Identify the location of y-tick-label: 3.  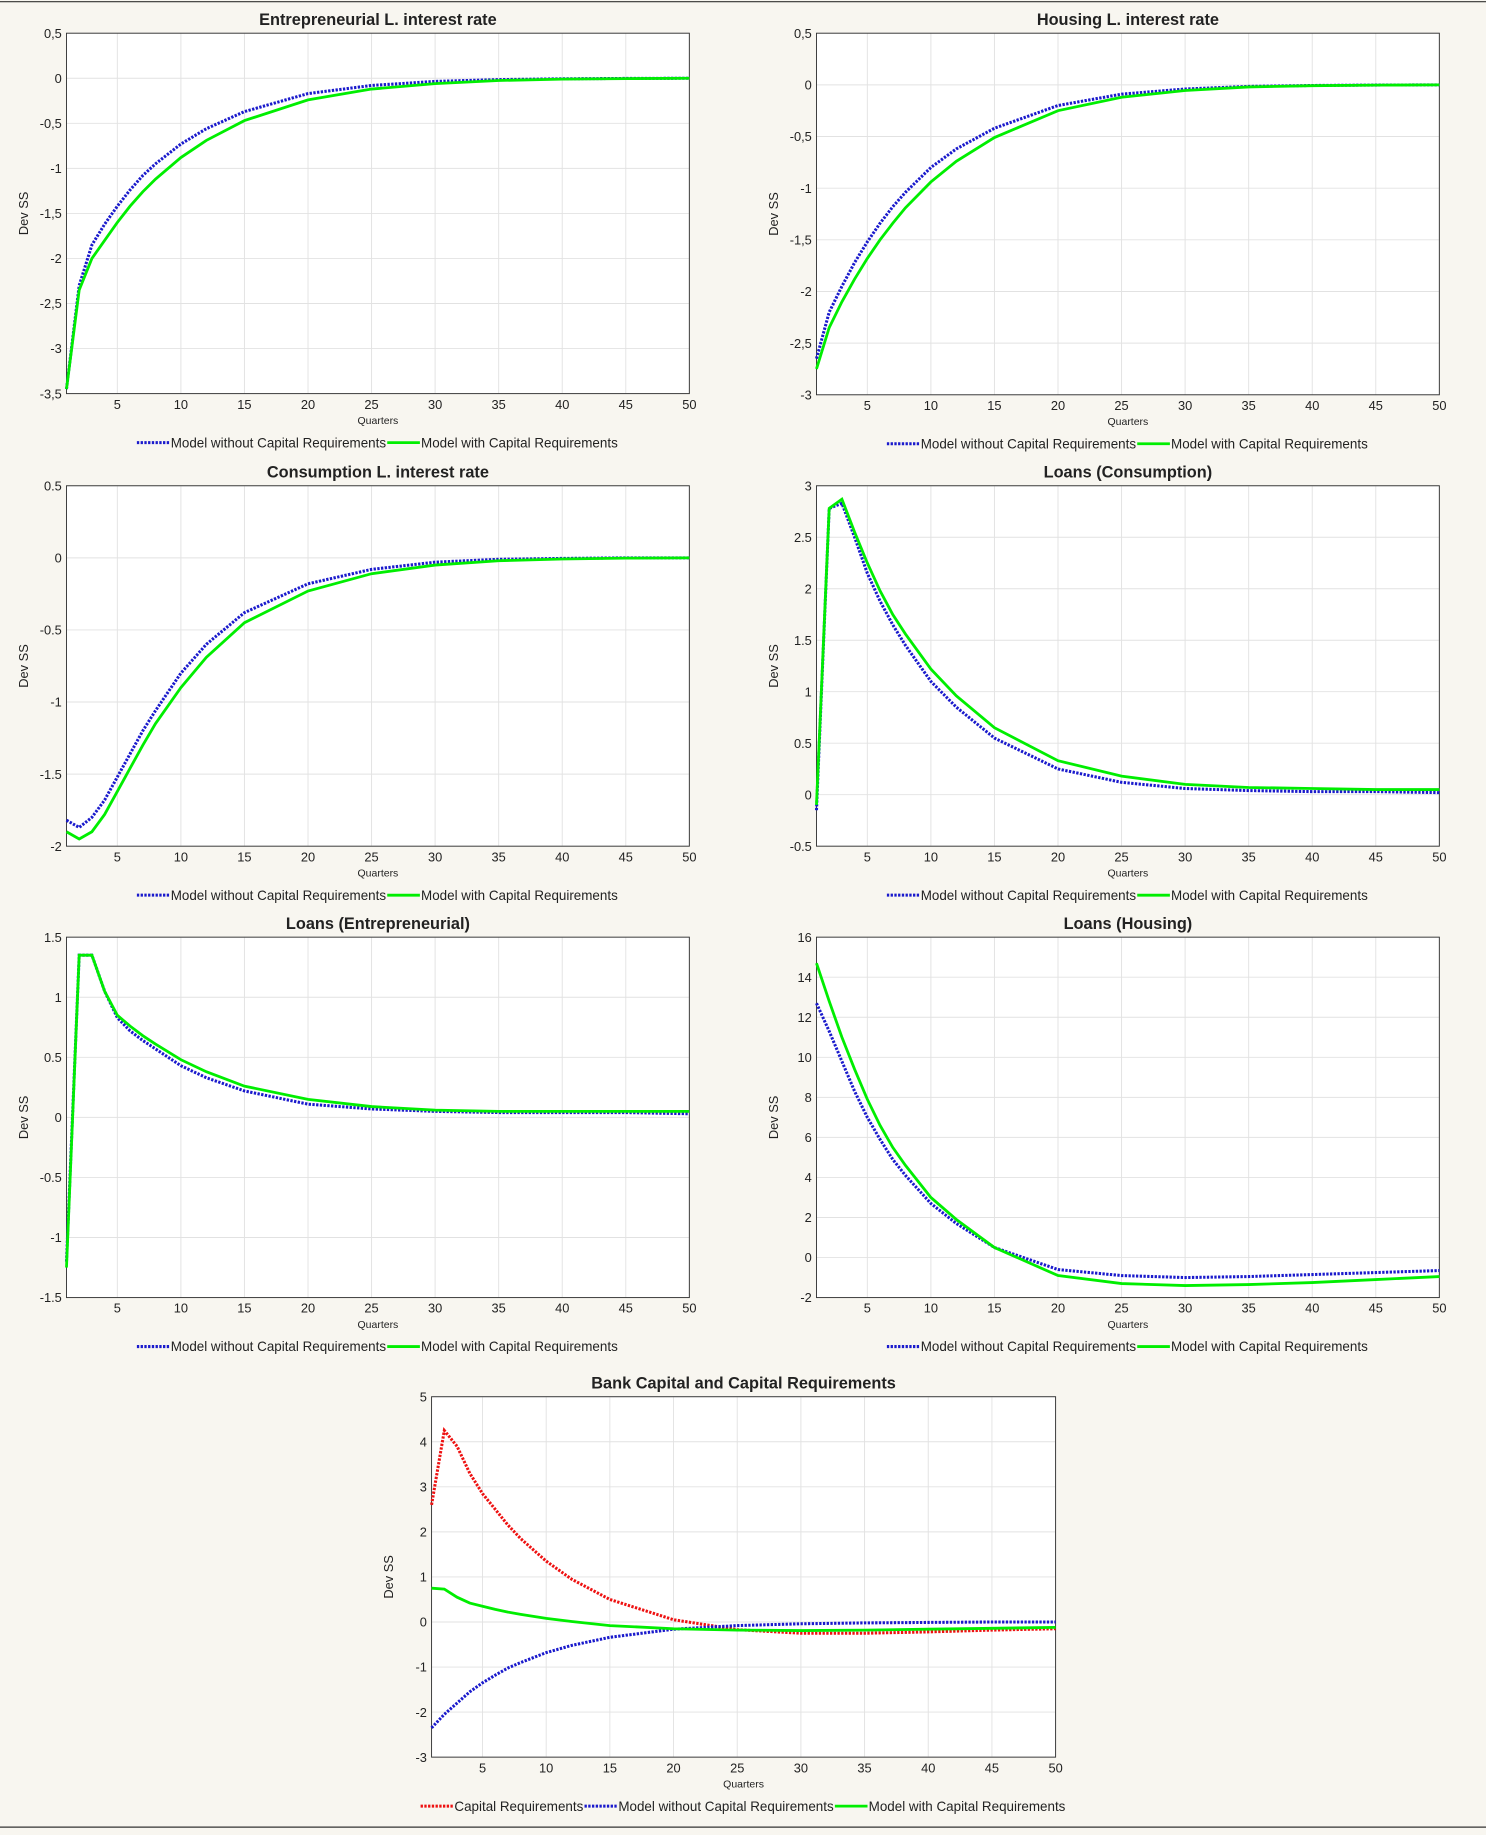
(423, 1486).